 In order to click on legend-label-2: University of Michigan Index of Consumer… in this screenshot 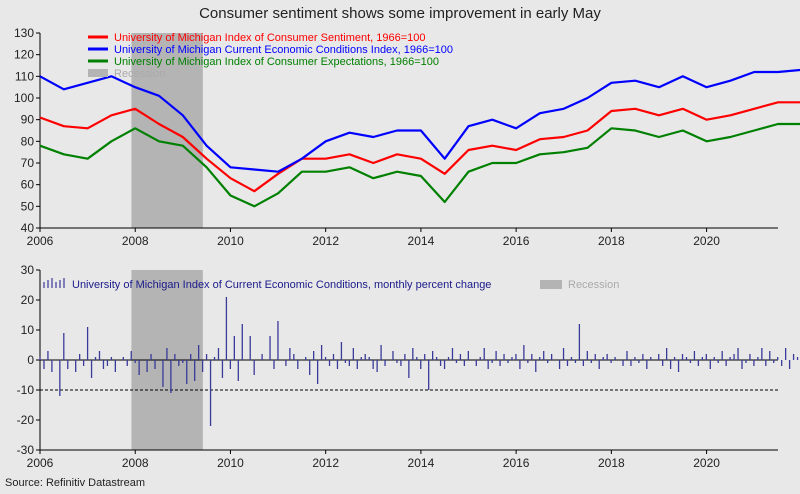, I will do `click(276, 62)`.